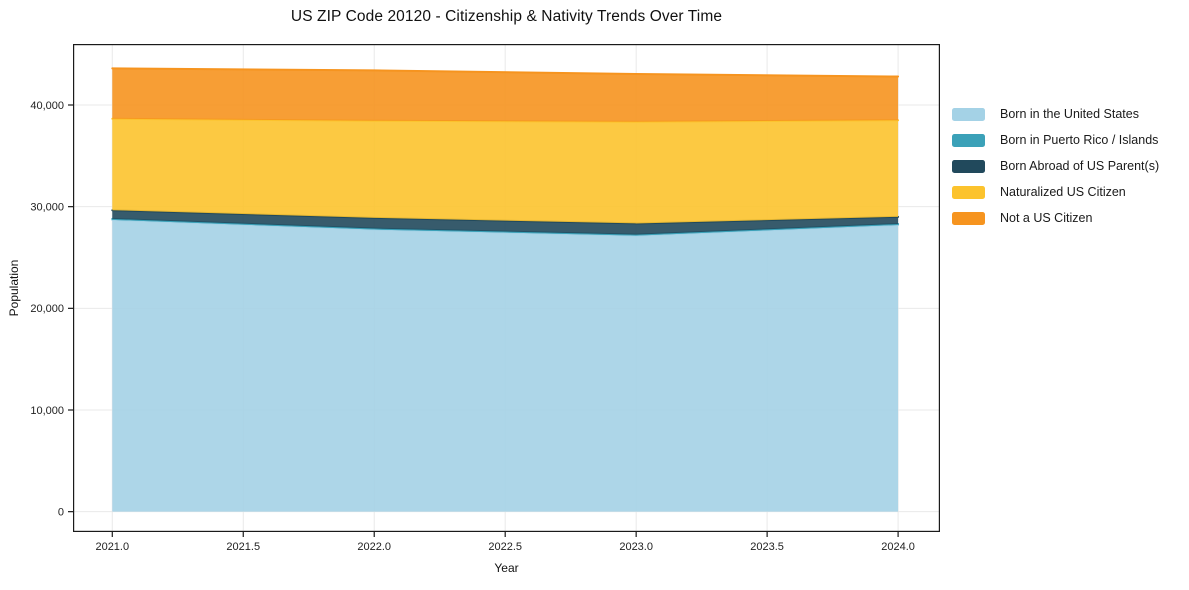 The width and height of the screenshot is (1189, 590). What do you see at coordinates (636, 547) in the screenshot?
I see `x-tick-label: 2023.0` at bounding box center [636, 547].